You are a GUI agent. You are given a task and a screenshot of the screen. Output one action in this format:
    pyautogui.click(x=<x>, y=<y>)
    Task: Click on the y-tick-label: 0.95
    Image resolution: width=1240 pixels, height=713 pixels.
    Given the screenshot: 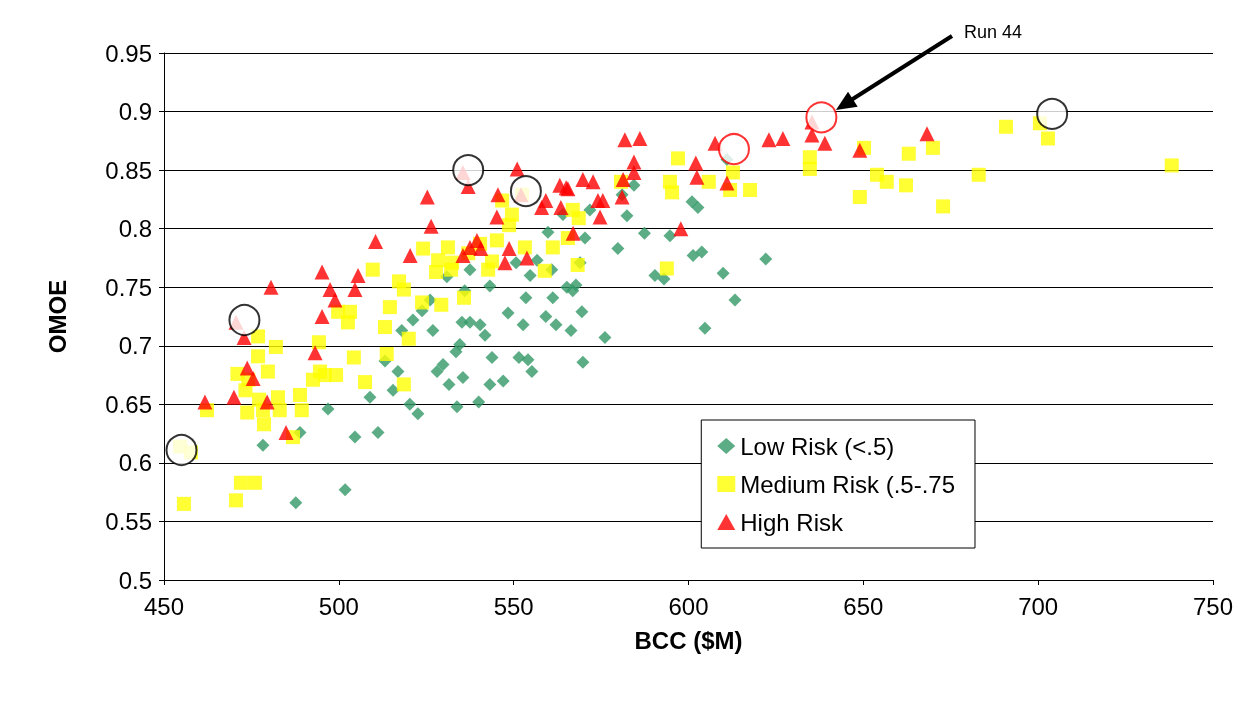 What is the action you would take?
    pyautogui.click(x=128, y=53)
    